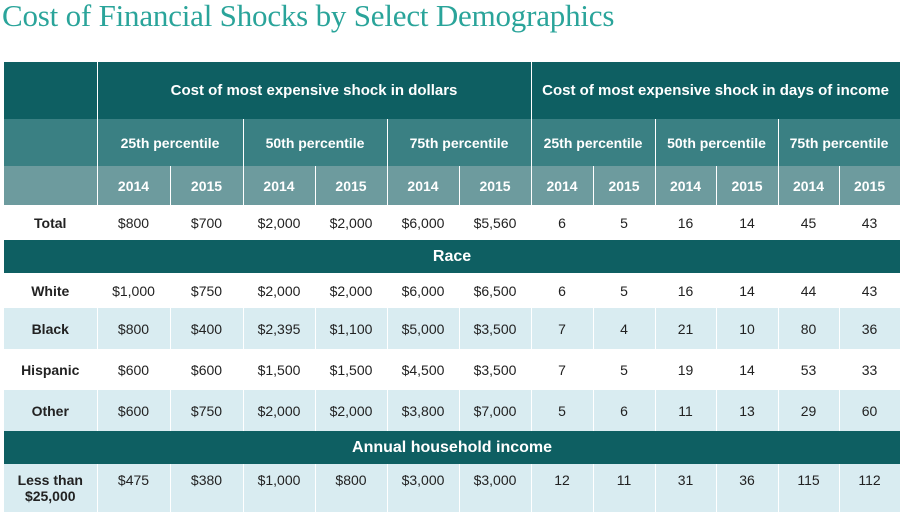 Image resolution: width=900 pixels, height=512 pixels. What do you see at coordinates (134, 488) in the screenshot?
I see `table-cell: $475` at bounding box center [134, 488].